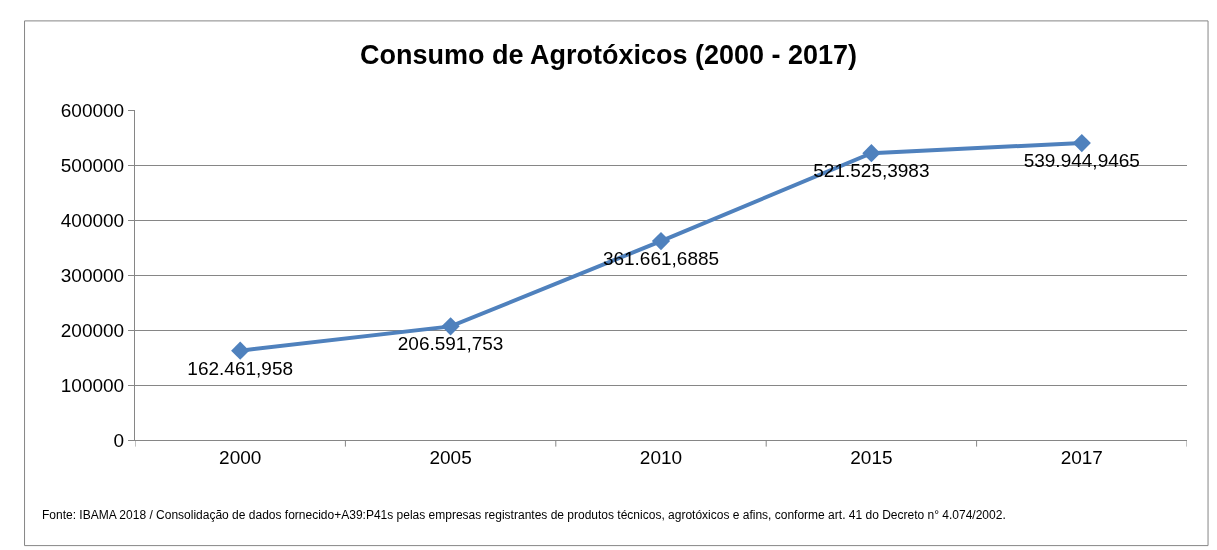 Image resolution: width=1217 pixels, height=550 pixels. What do you see at coordinates (1081, 457) in the screenshot?
I see `x-tick-label: 2017` at bounding box center [1081, 457].